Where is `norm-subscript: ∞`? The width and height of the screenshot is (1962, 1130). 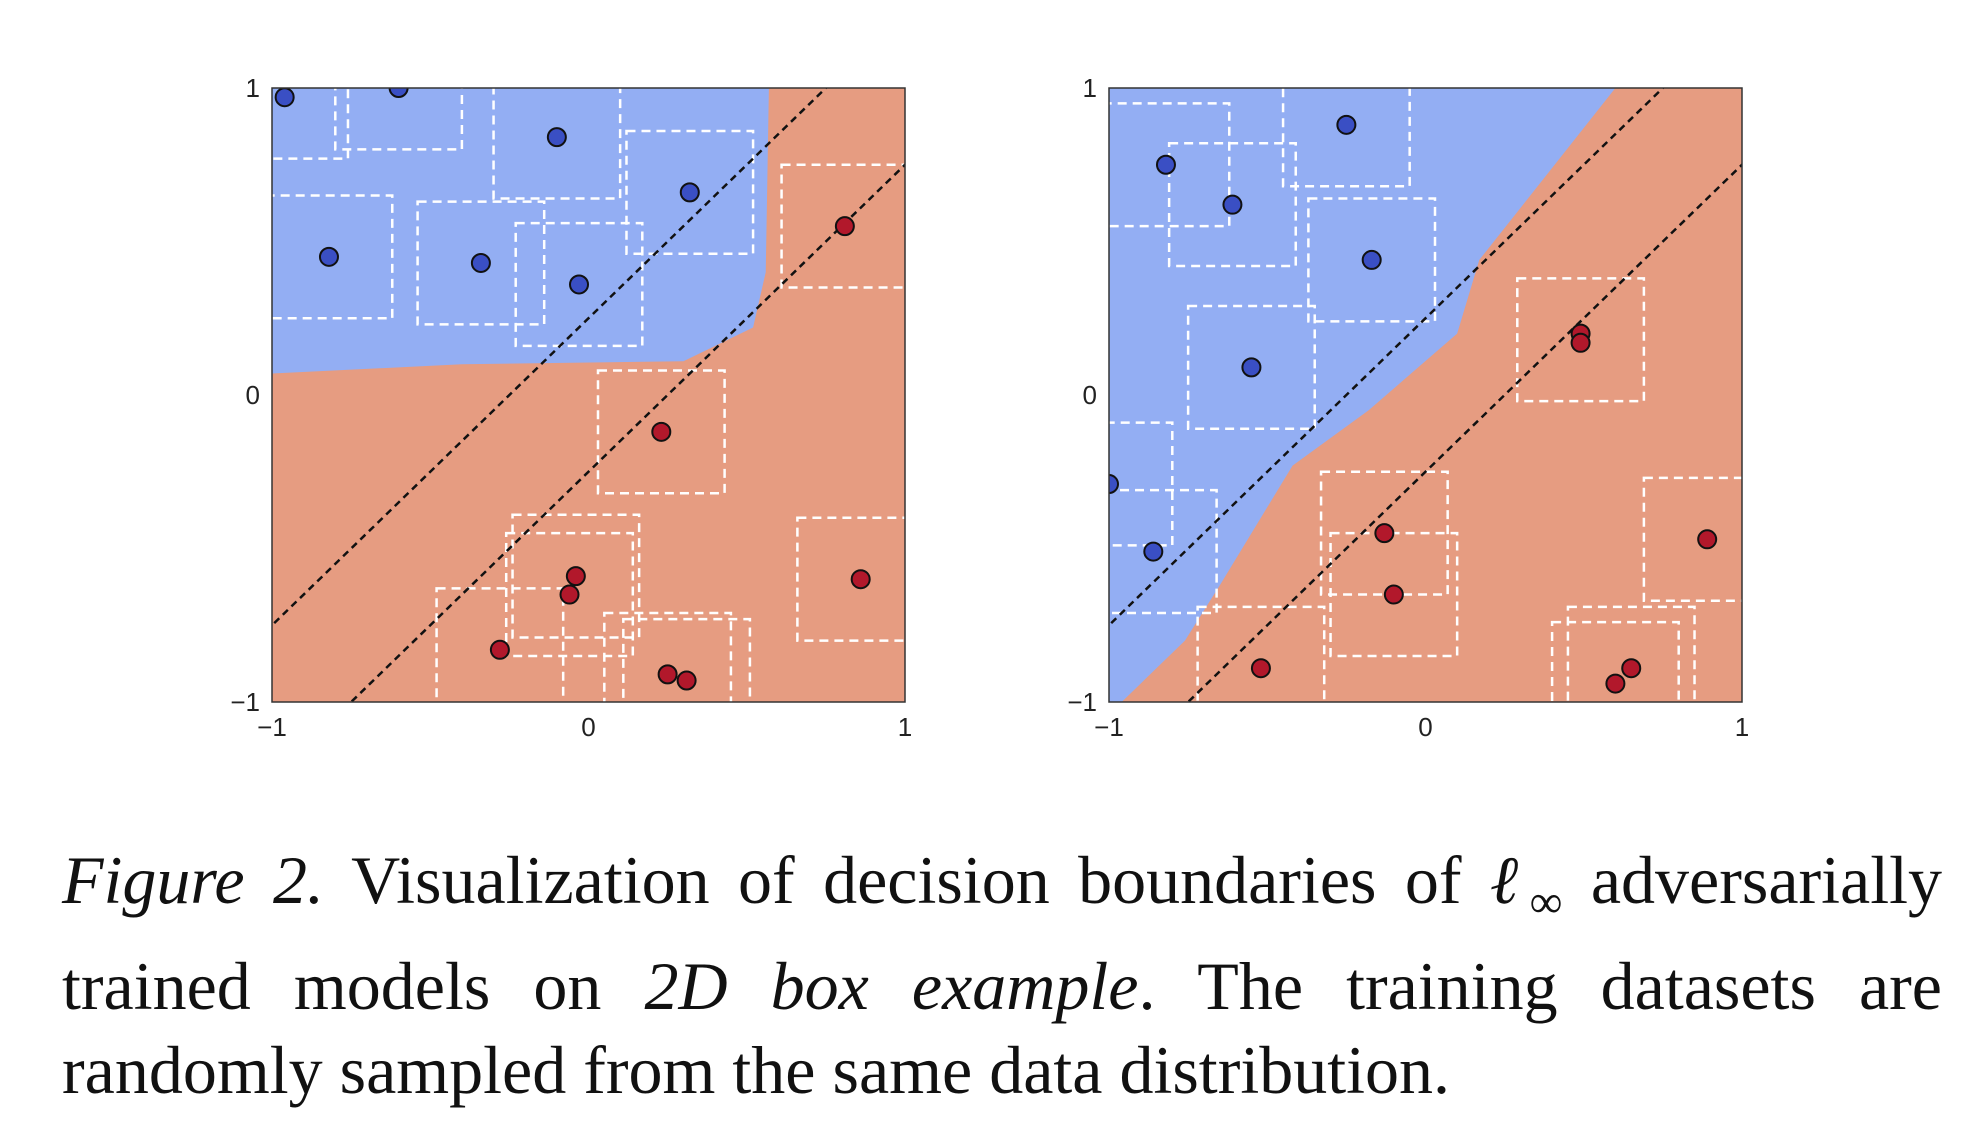
norm-subscript: ∞ is located at coordinates (1546, 901).